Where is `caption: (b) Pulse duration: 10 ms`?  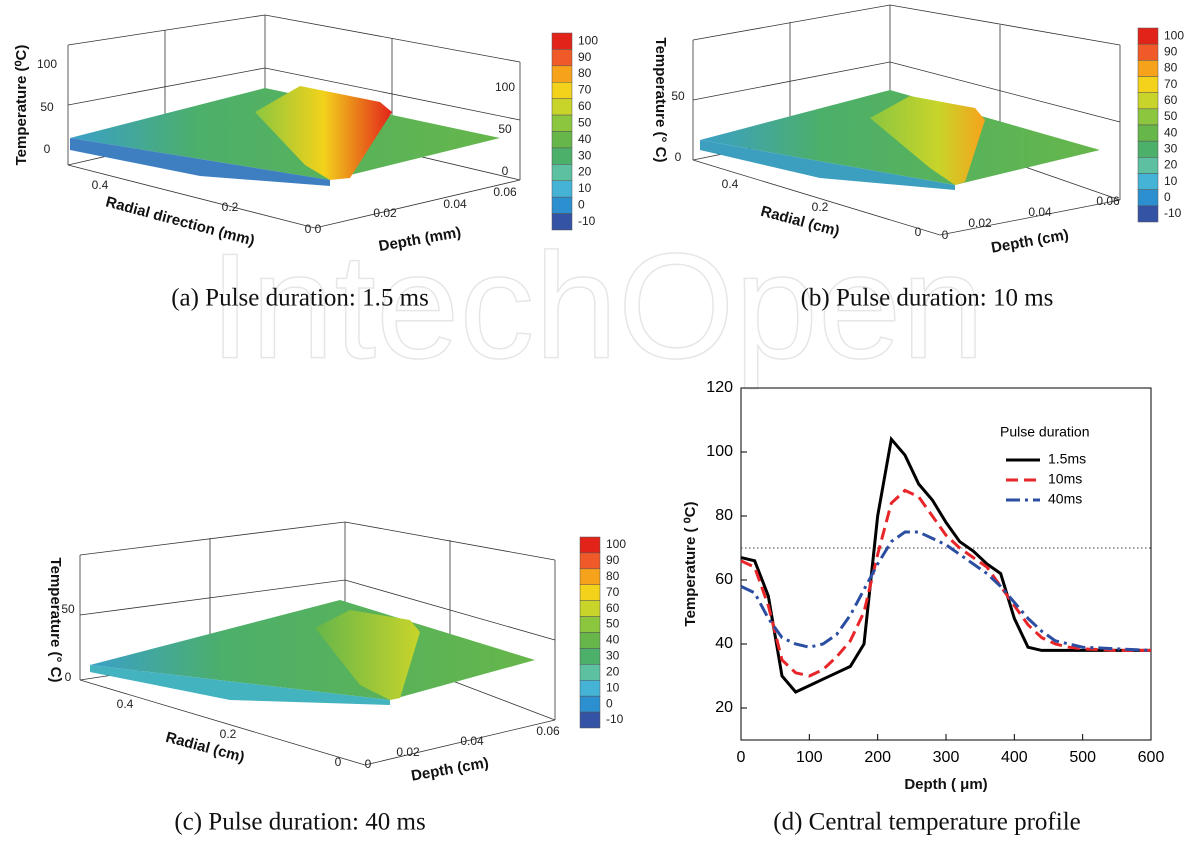
caption: (b) Pulse duration: 10 ms is located at coordinates (927, 298).